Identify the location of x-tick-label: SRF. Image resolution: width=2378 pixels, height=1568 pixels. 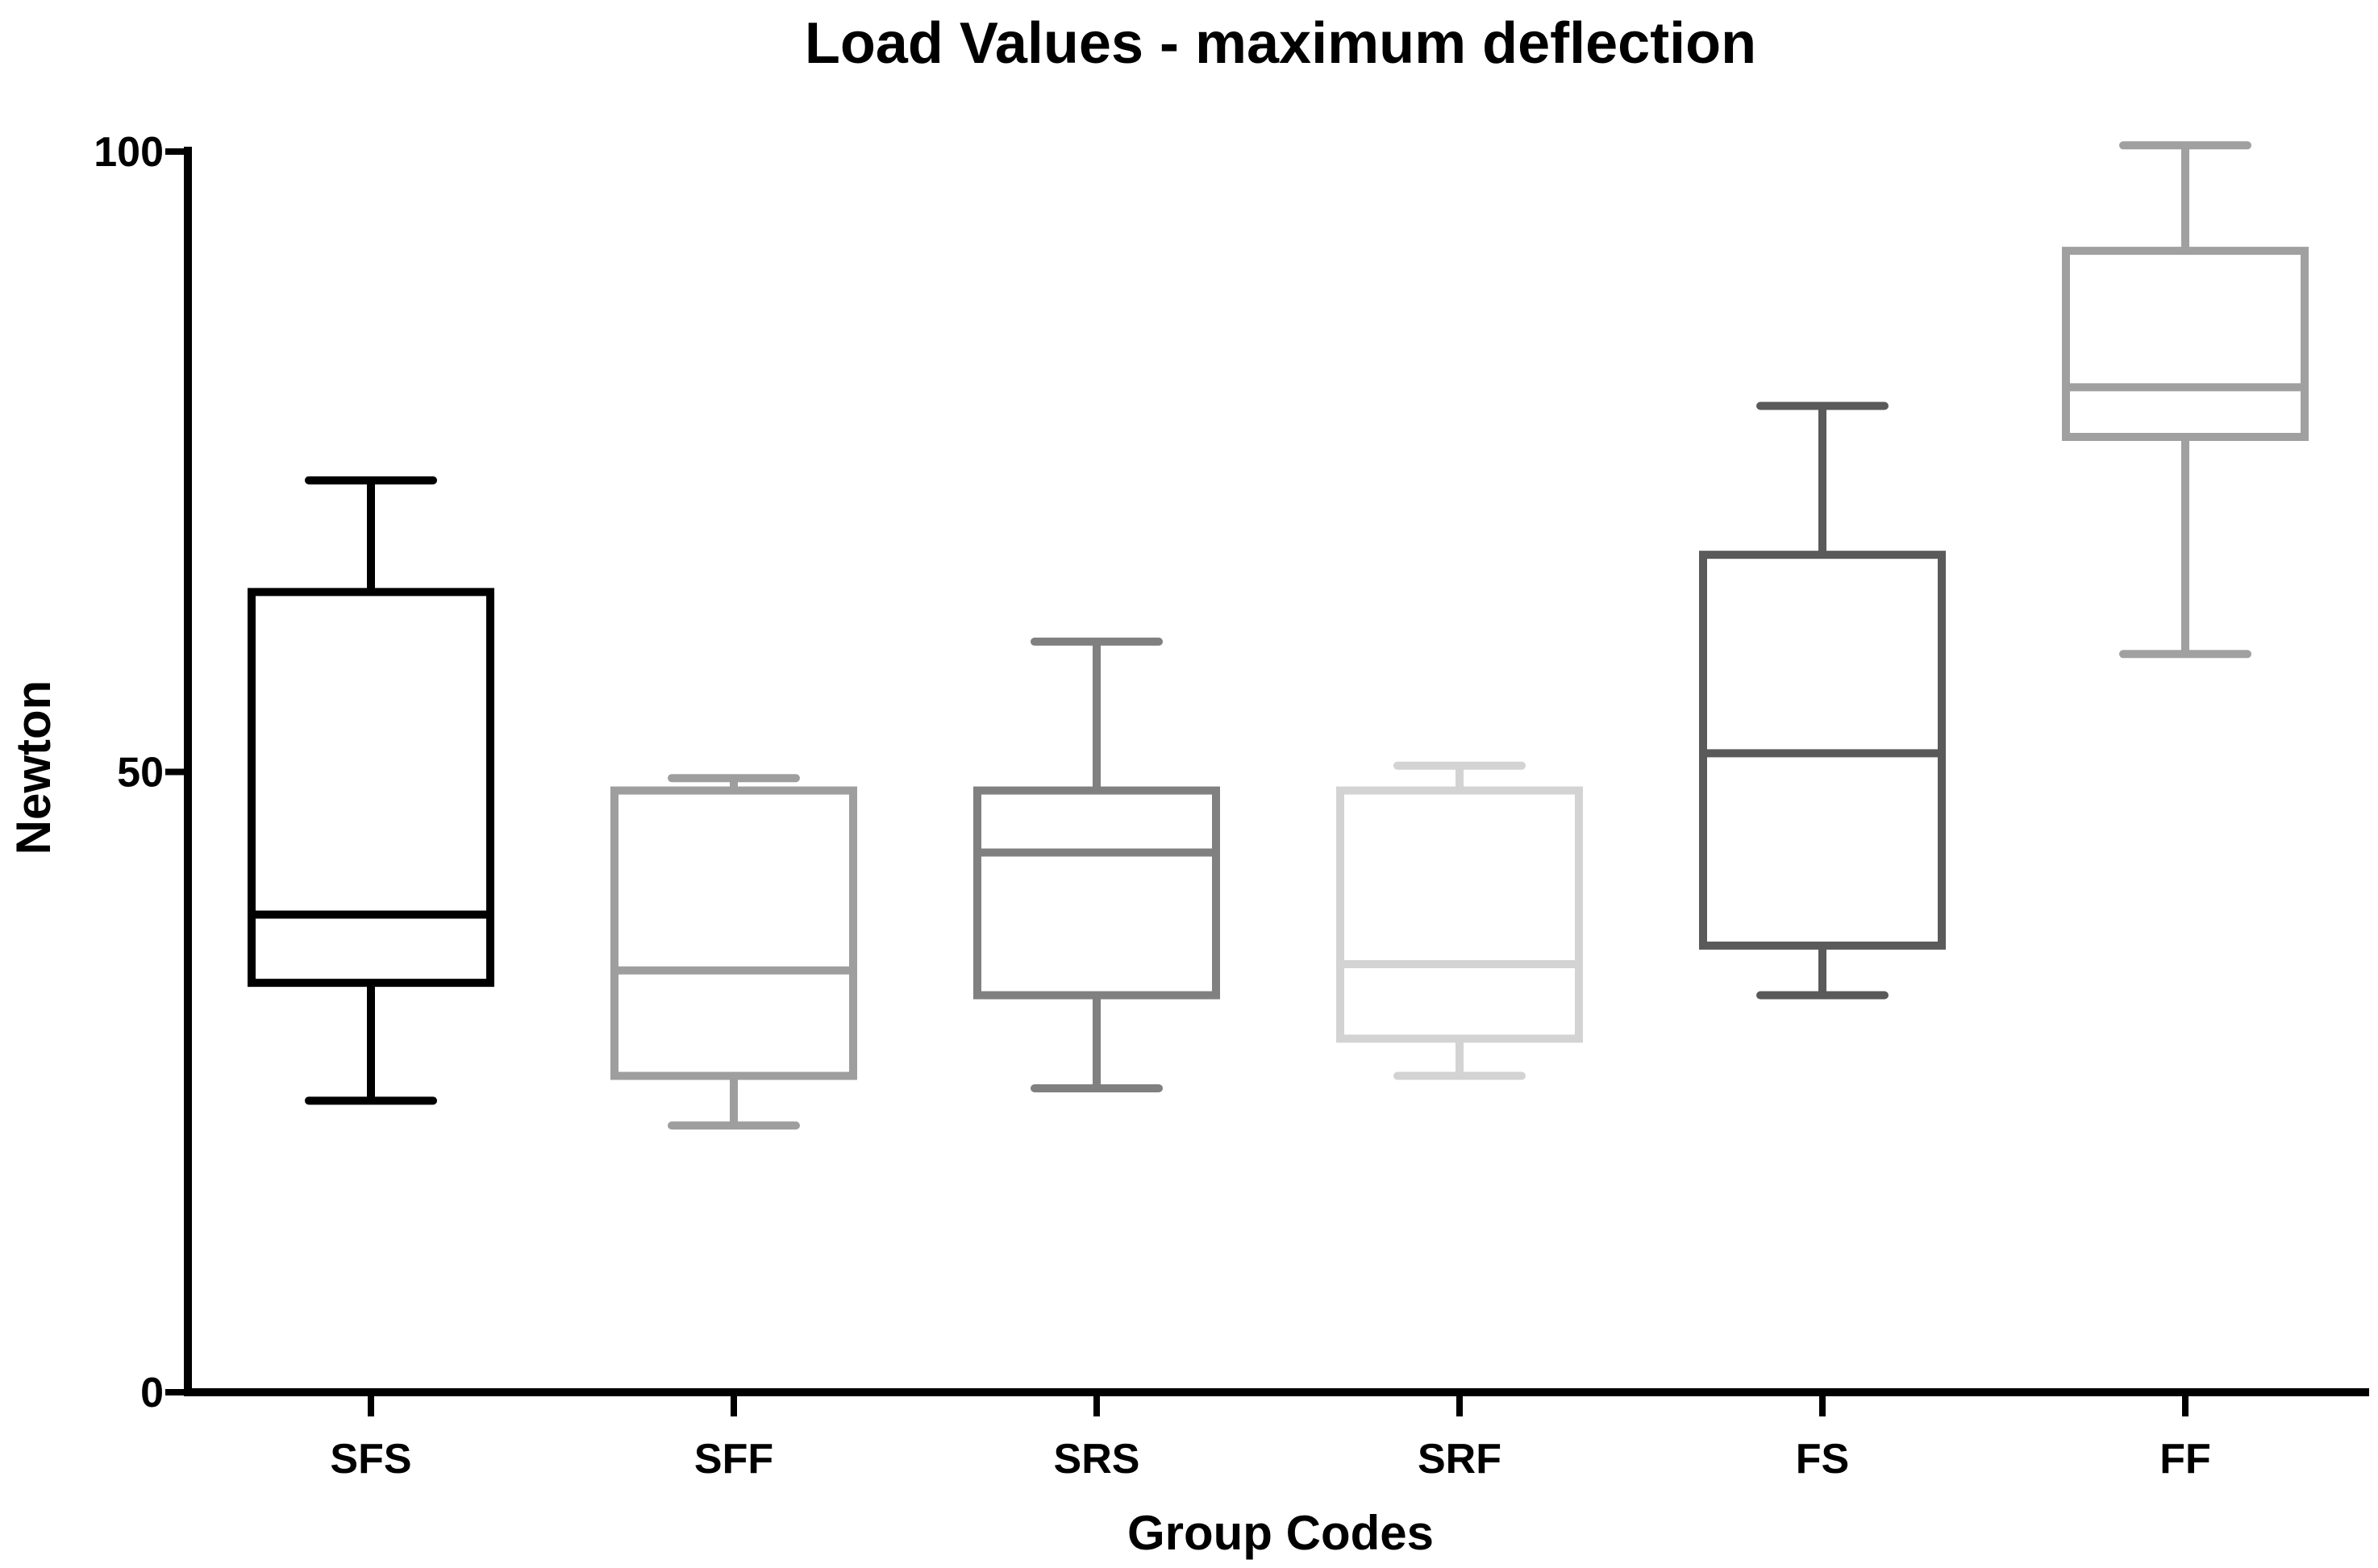
(1459, 1459).